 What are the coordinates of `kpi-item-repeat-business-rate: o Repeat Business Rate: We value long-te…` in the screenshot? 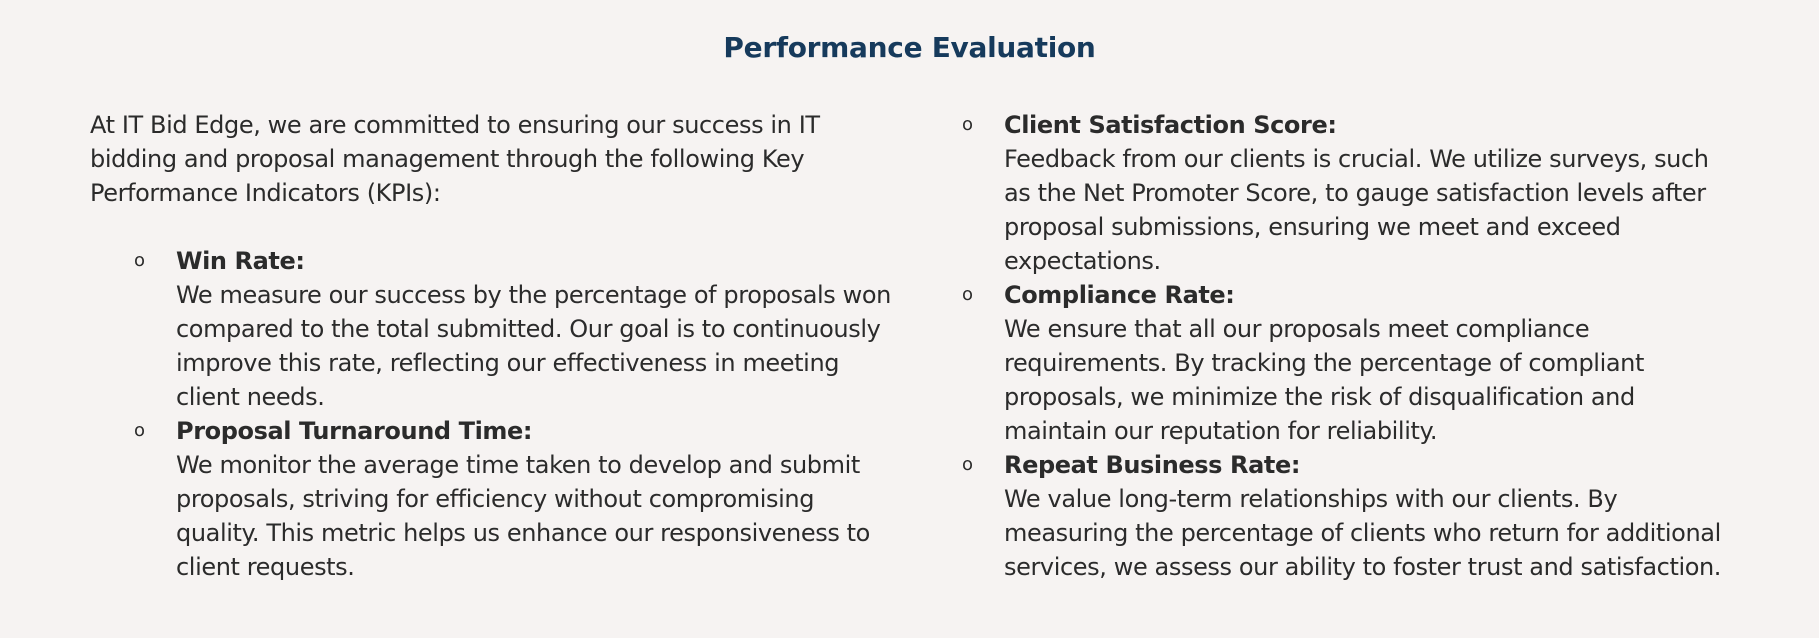 It's located at (1344, 516).